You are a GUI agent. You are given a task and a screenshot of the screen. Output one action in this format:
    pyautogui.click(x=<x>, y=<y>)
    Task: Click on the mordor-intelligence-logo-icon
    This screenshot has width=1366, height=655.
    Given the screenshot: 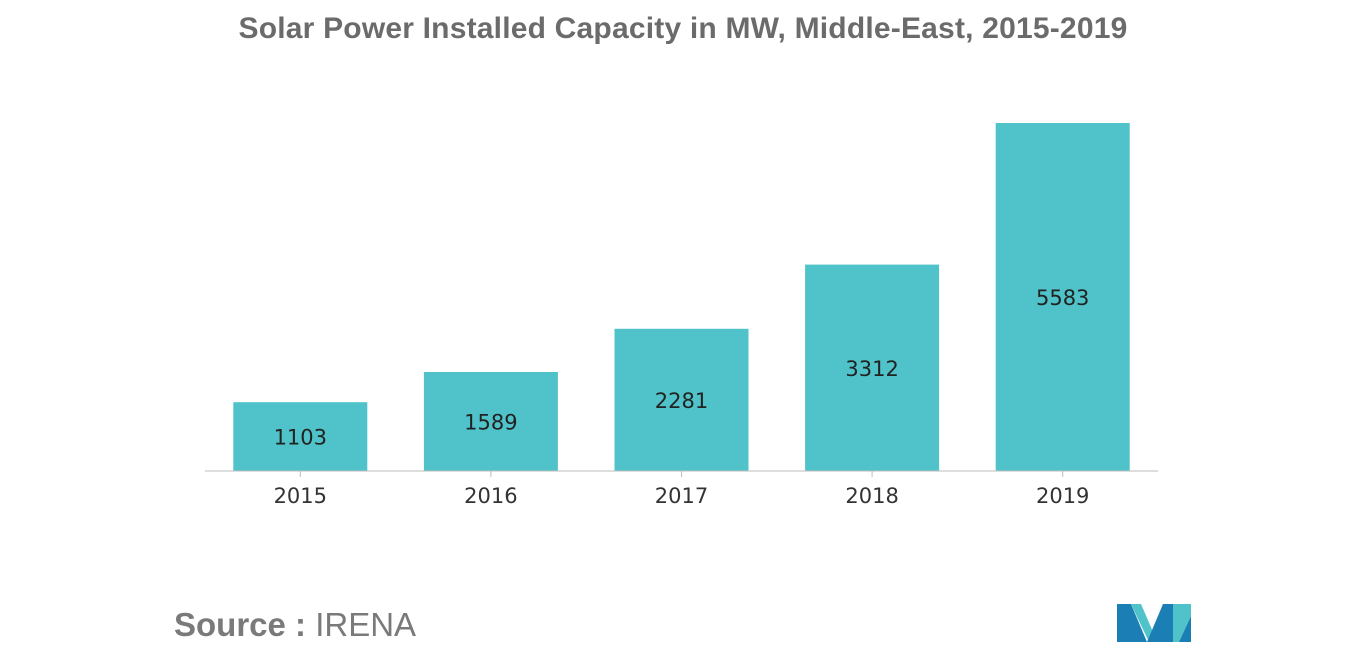 What is the action you would take?
    pyautogui.click(x=1154, y=623)
    